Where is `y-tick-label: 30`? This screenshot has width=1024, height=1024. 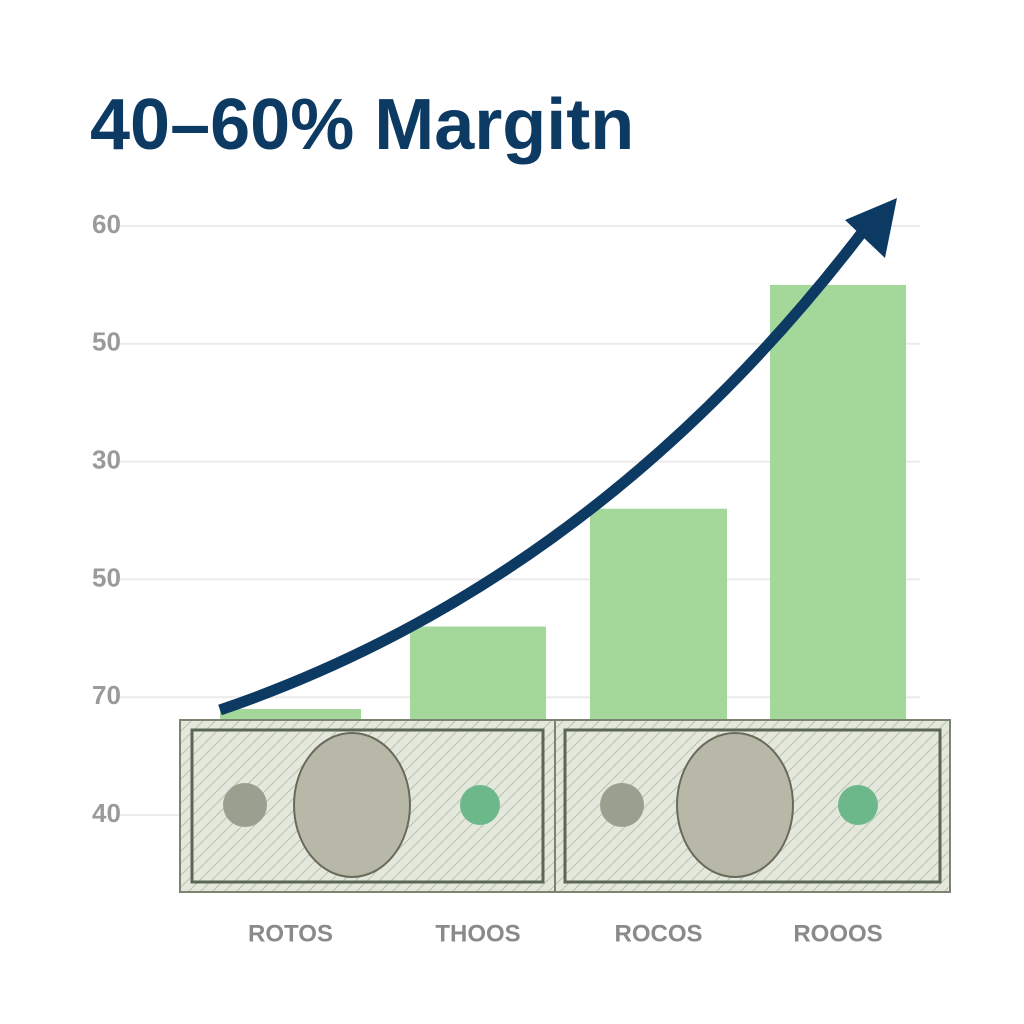
y-tick-label: 30 is located at coordinates (106, 459).